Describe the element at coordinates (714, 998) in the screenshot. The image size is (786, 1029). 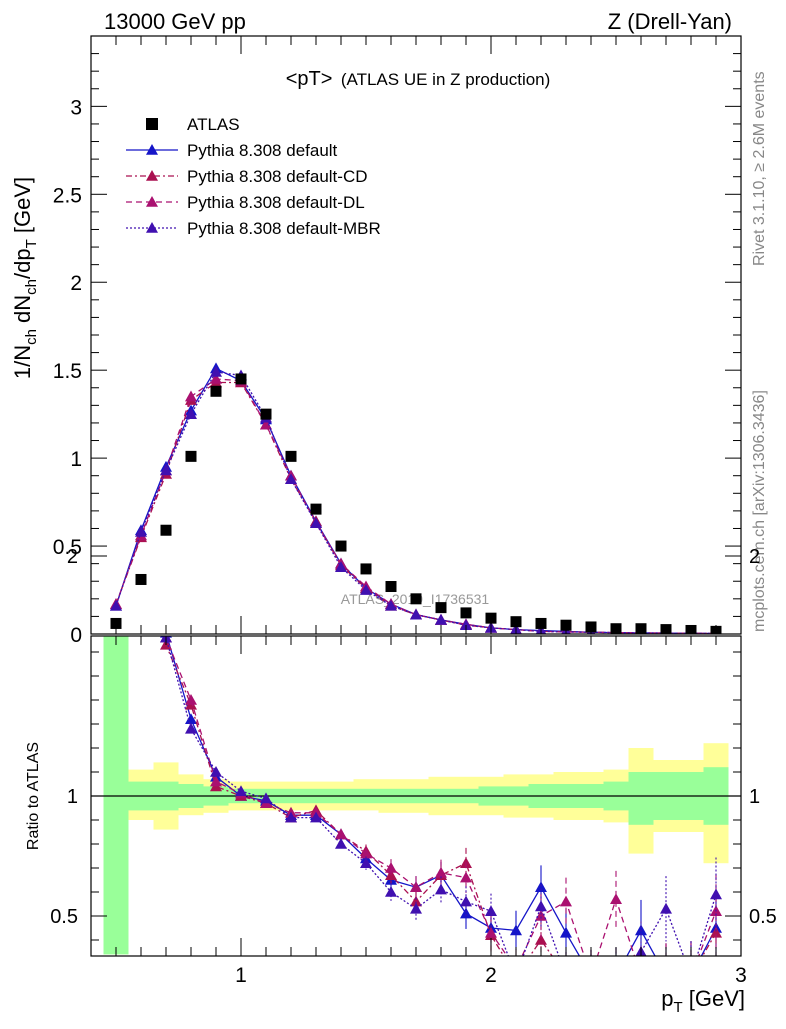
I see `xlabel-unit: [GeV]` at that location.